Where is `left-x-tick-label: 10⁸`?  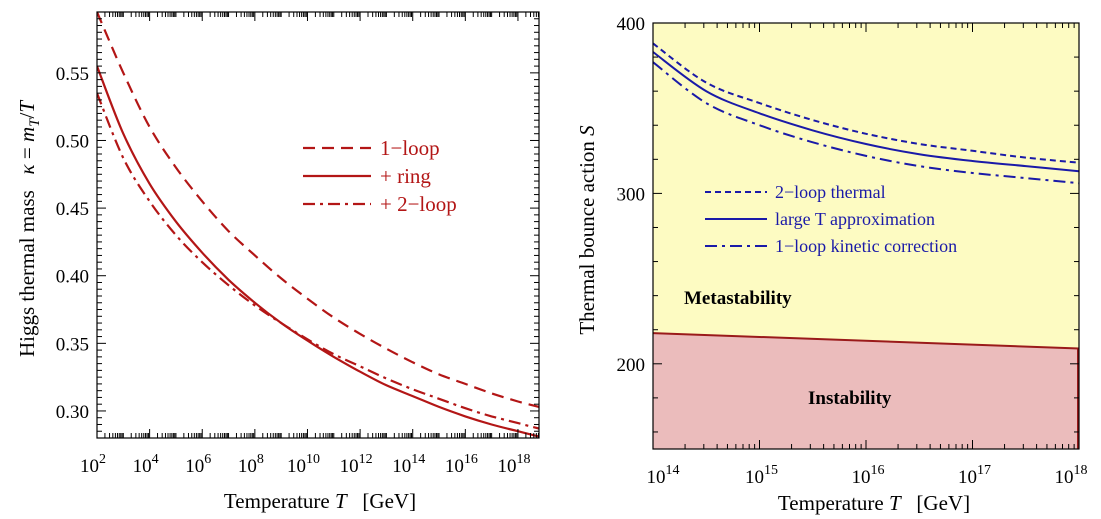
left-x-tick-label: 10⁸ is located at coordinates (251, 464).